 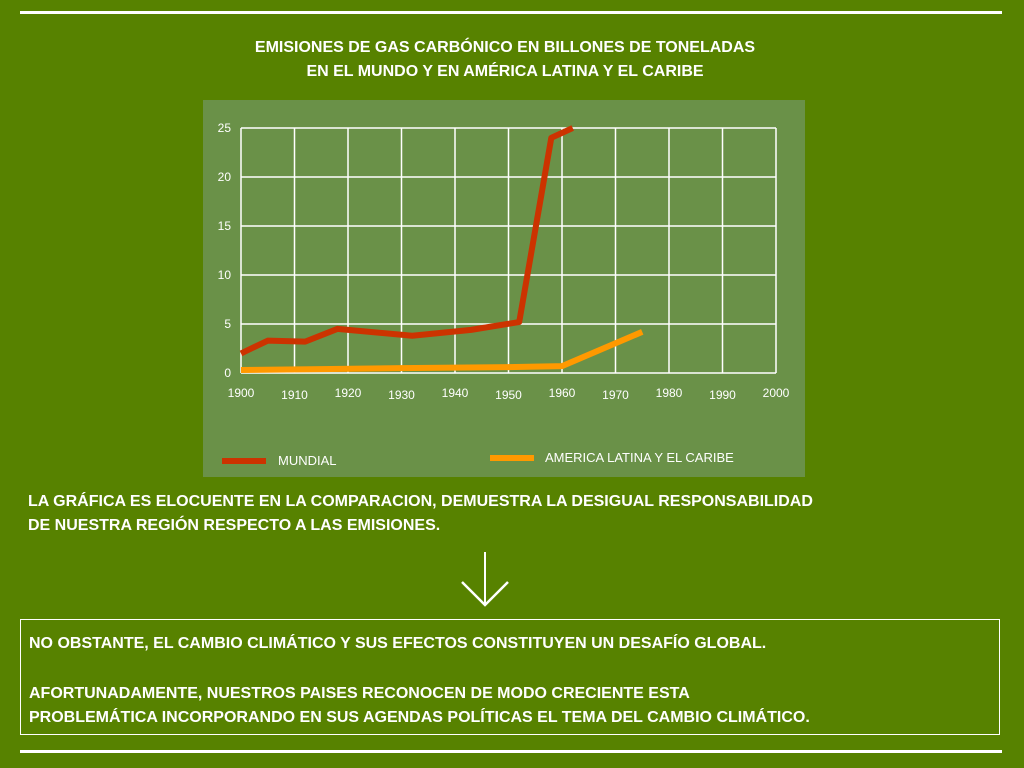 I want to click on x-tick-label: 1980, so click(x=669, y=393).